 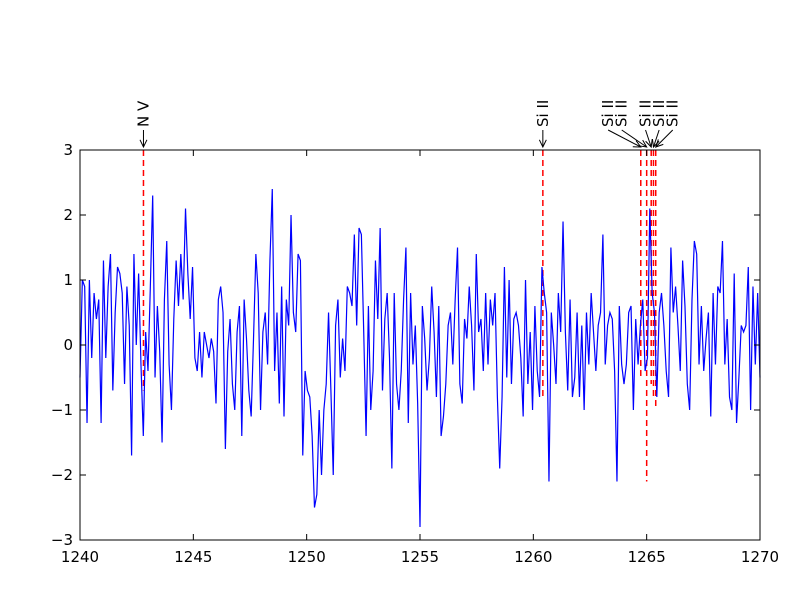 I want to click on y-tick-label: 3, so click(x=68, y=150).